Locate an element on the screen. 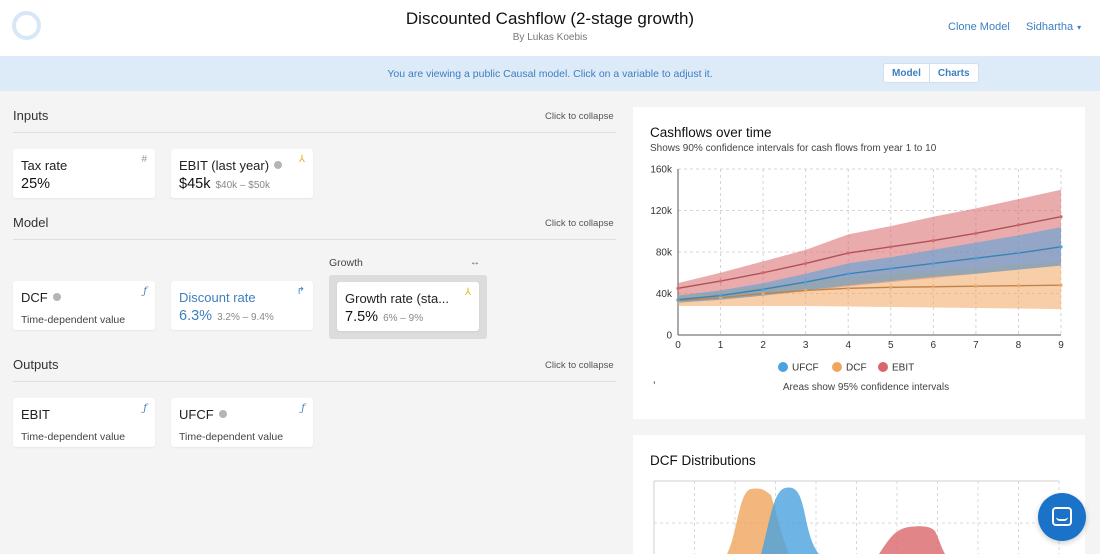 This screenshot has height=554, width=1100. chat-support-button is located at coordinates (1062, 517).